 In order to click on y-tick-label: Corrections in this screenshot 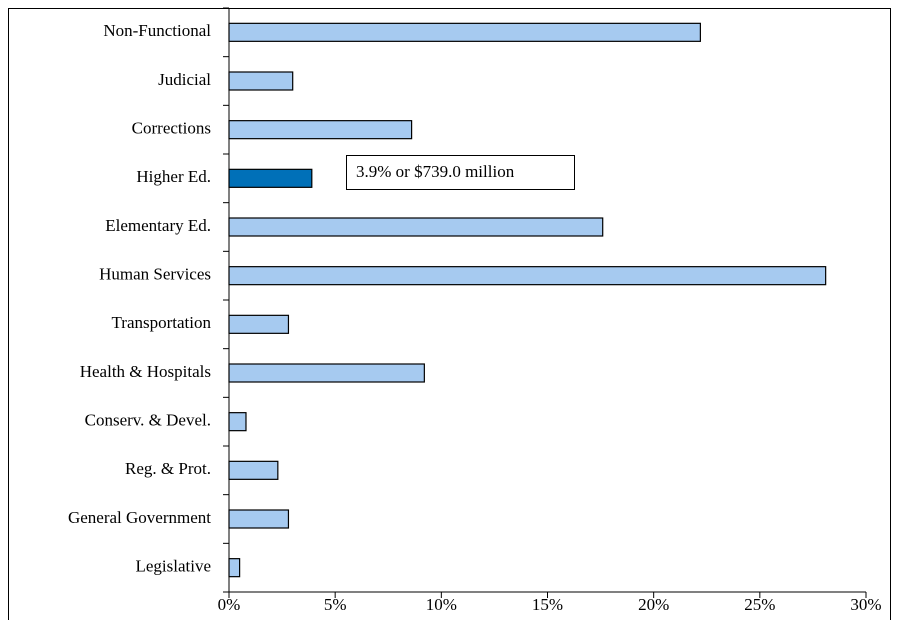, I will do `click(171, 128)`.